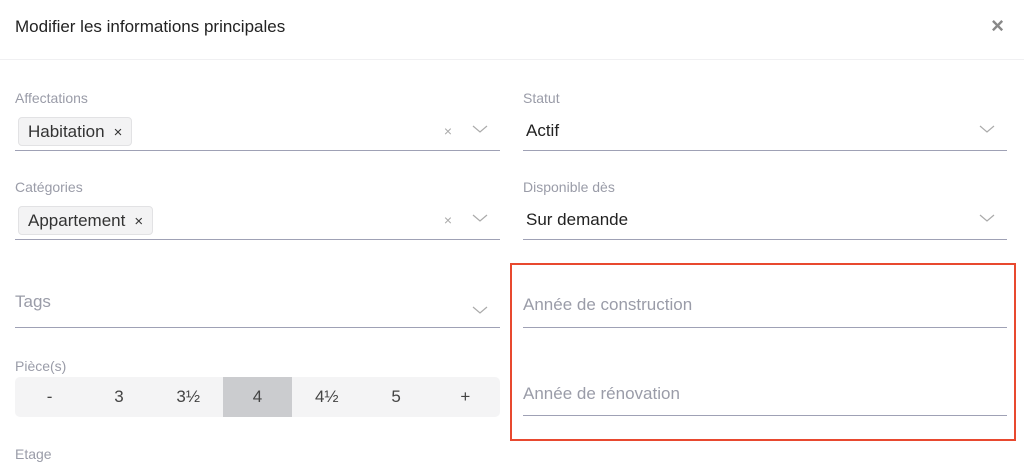  Describe the element at coordinates (997, 25) in the screenshot. I see `close-icon: ×` at that location.